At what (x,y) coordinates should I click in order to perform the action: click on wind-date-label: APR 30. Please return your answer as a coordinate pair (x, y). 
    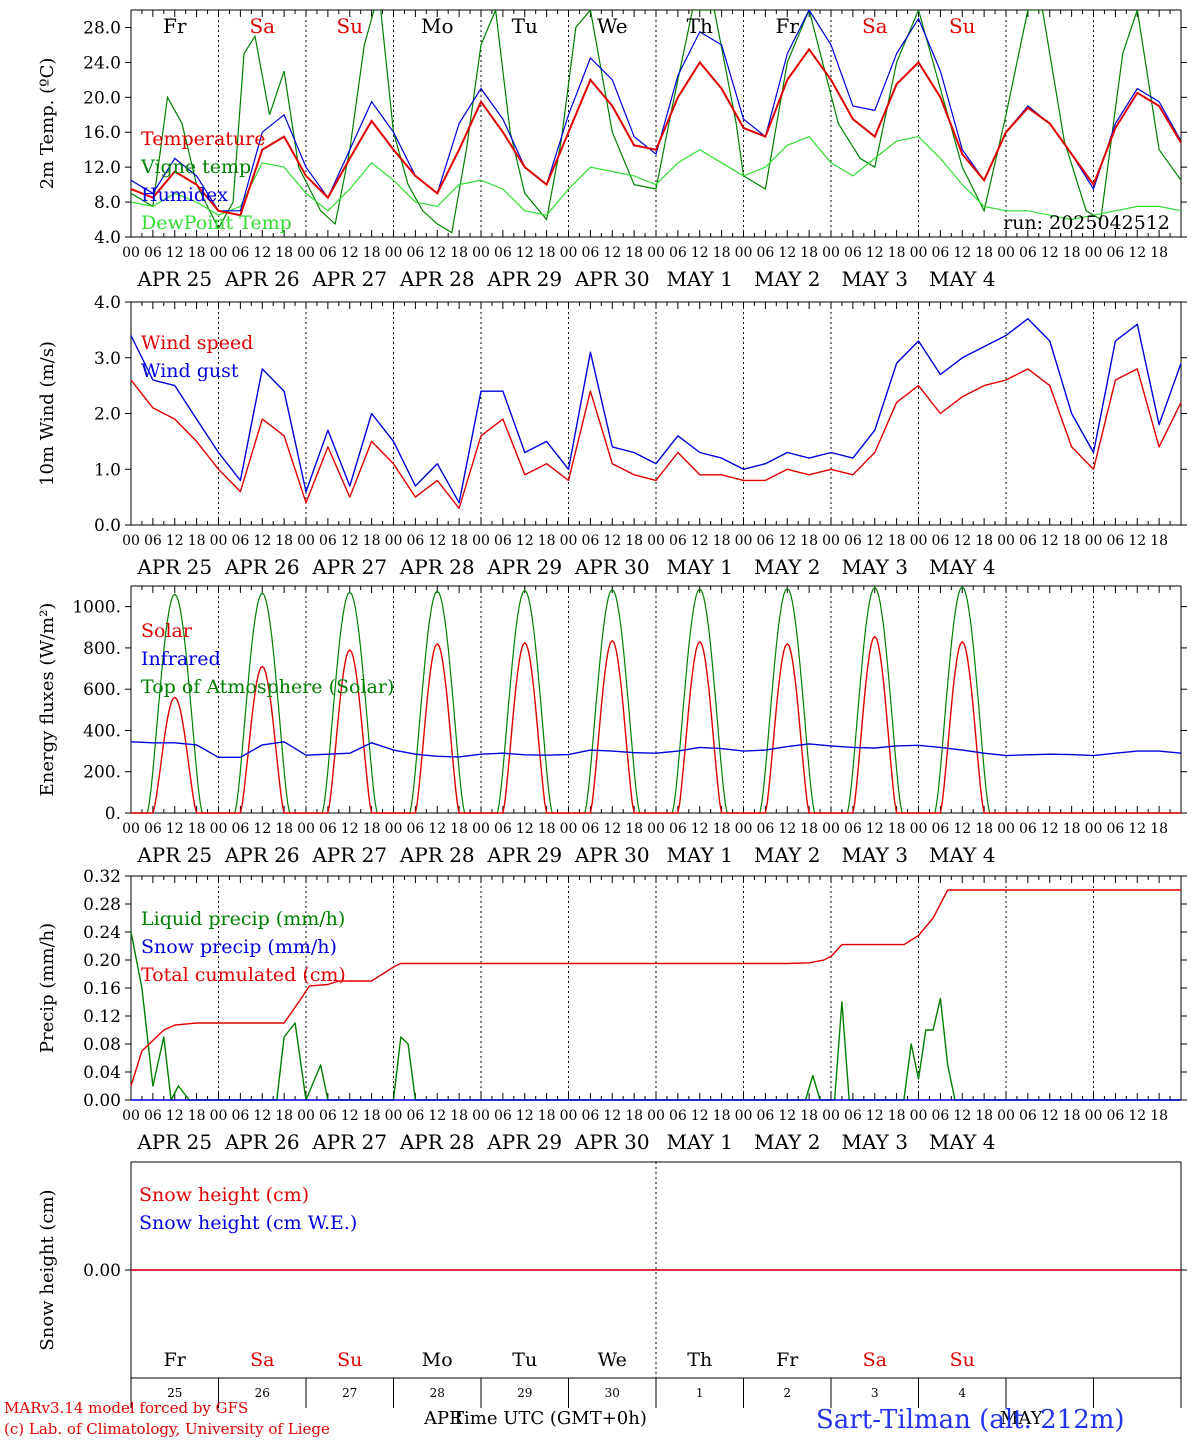
    Looking at the image, I should click on (612, 567).